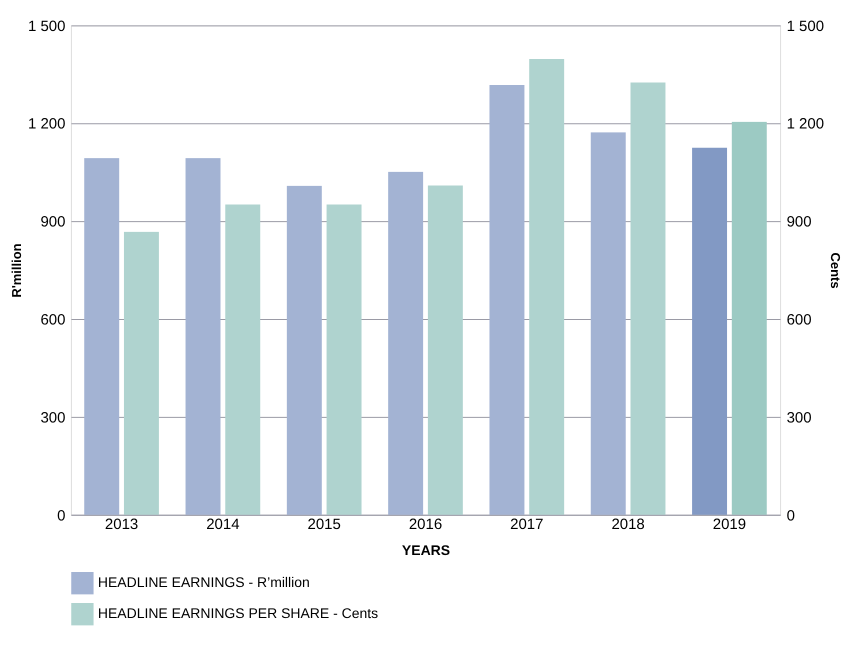 Image resolution: width=851 pixels, height=655 pixels. Describe the element at coordinates (805, 124) in the screenshot. I see `y2-tick-label: 1 200` at that location.